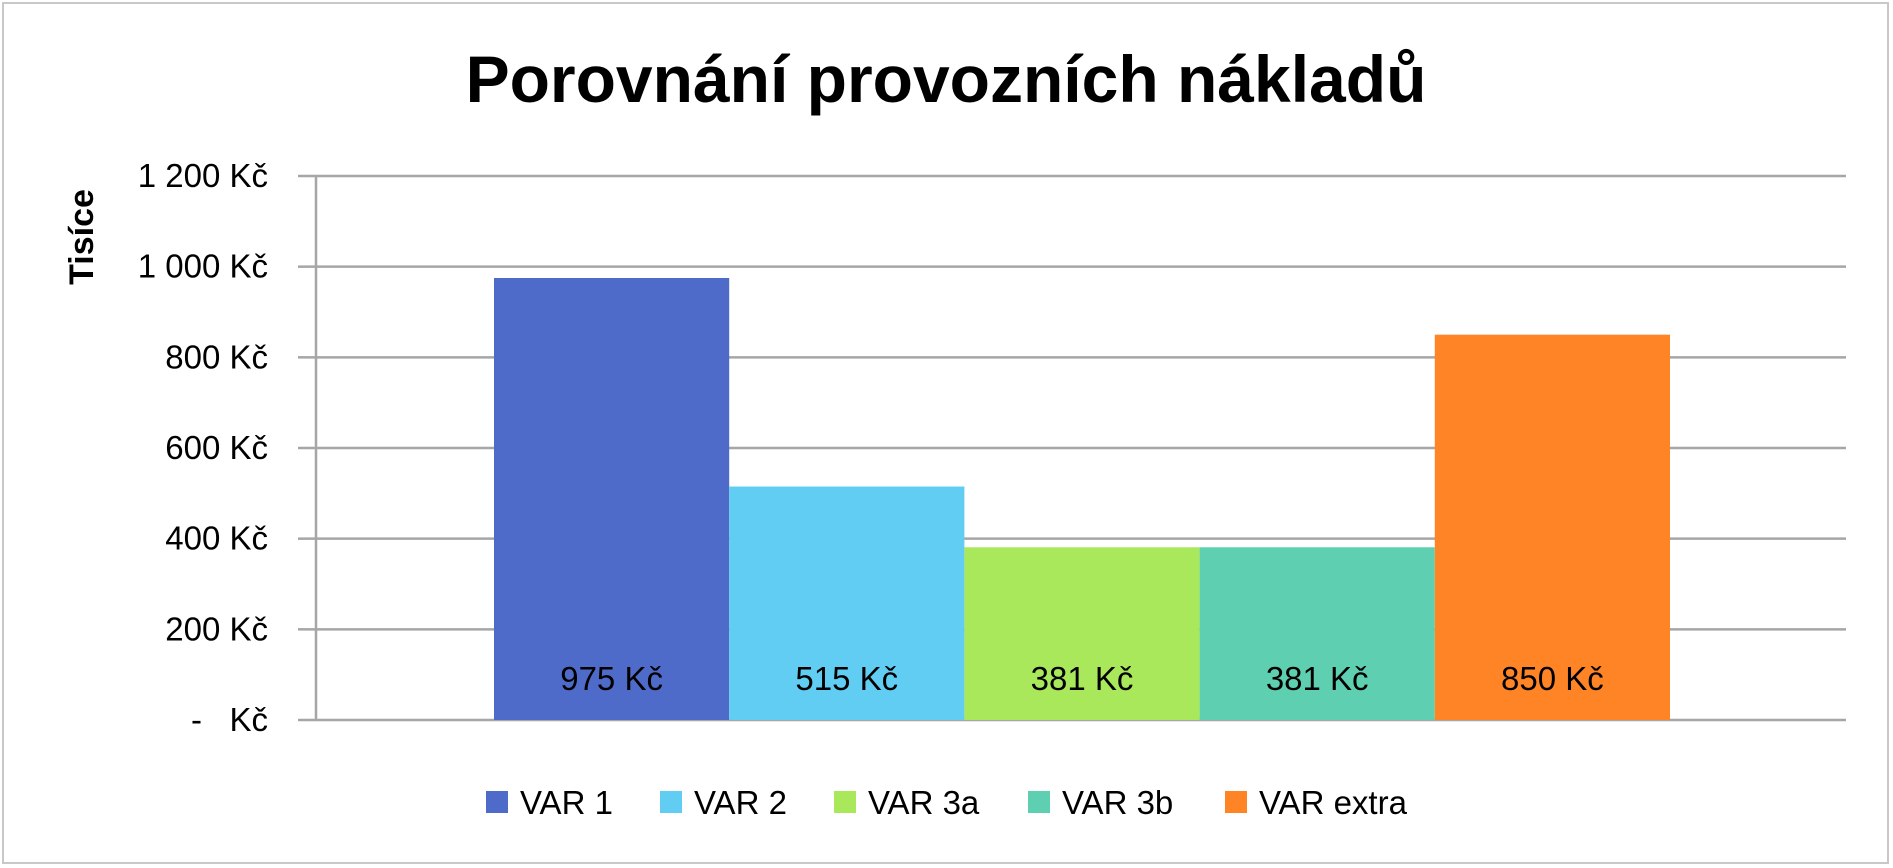  Describe the element at coordinates (1082, 633) in the screenshot. I see `bar-var-3a` at that location.